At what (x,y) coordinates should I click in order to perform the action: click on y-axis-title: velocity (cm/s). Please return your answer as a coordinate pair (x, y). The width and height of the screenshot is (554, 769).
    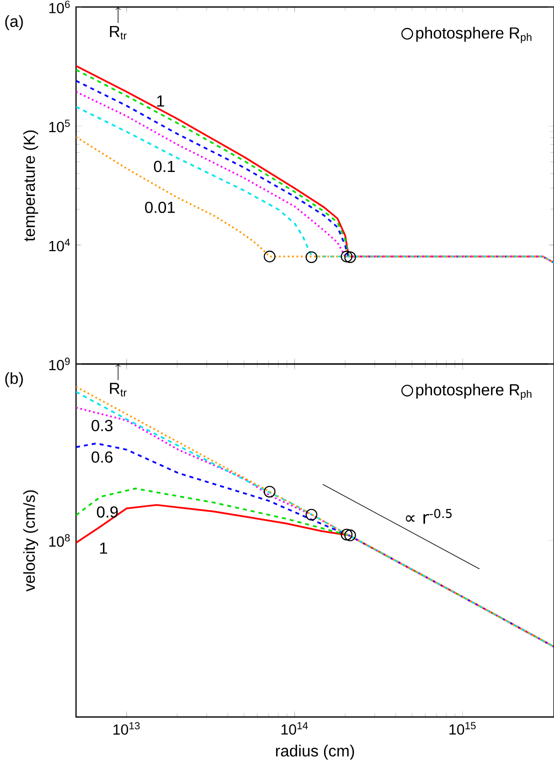
    Looking at the image, I should click on (30, 541).